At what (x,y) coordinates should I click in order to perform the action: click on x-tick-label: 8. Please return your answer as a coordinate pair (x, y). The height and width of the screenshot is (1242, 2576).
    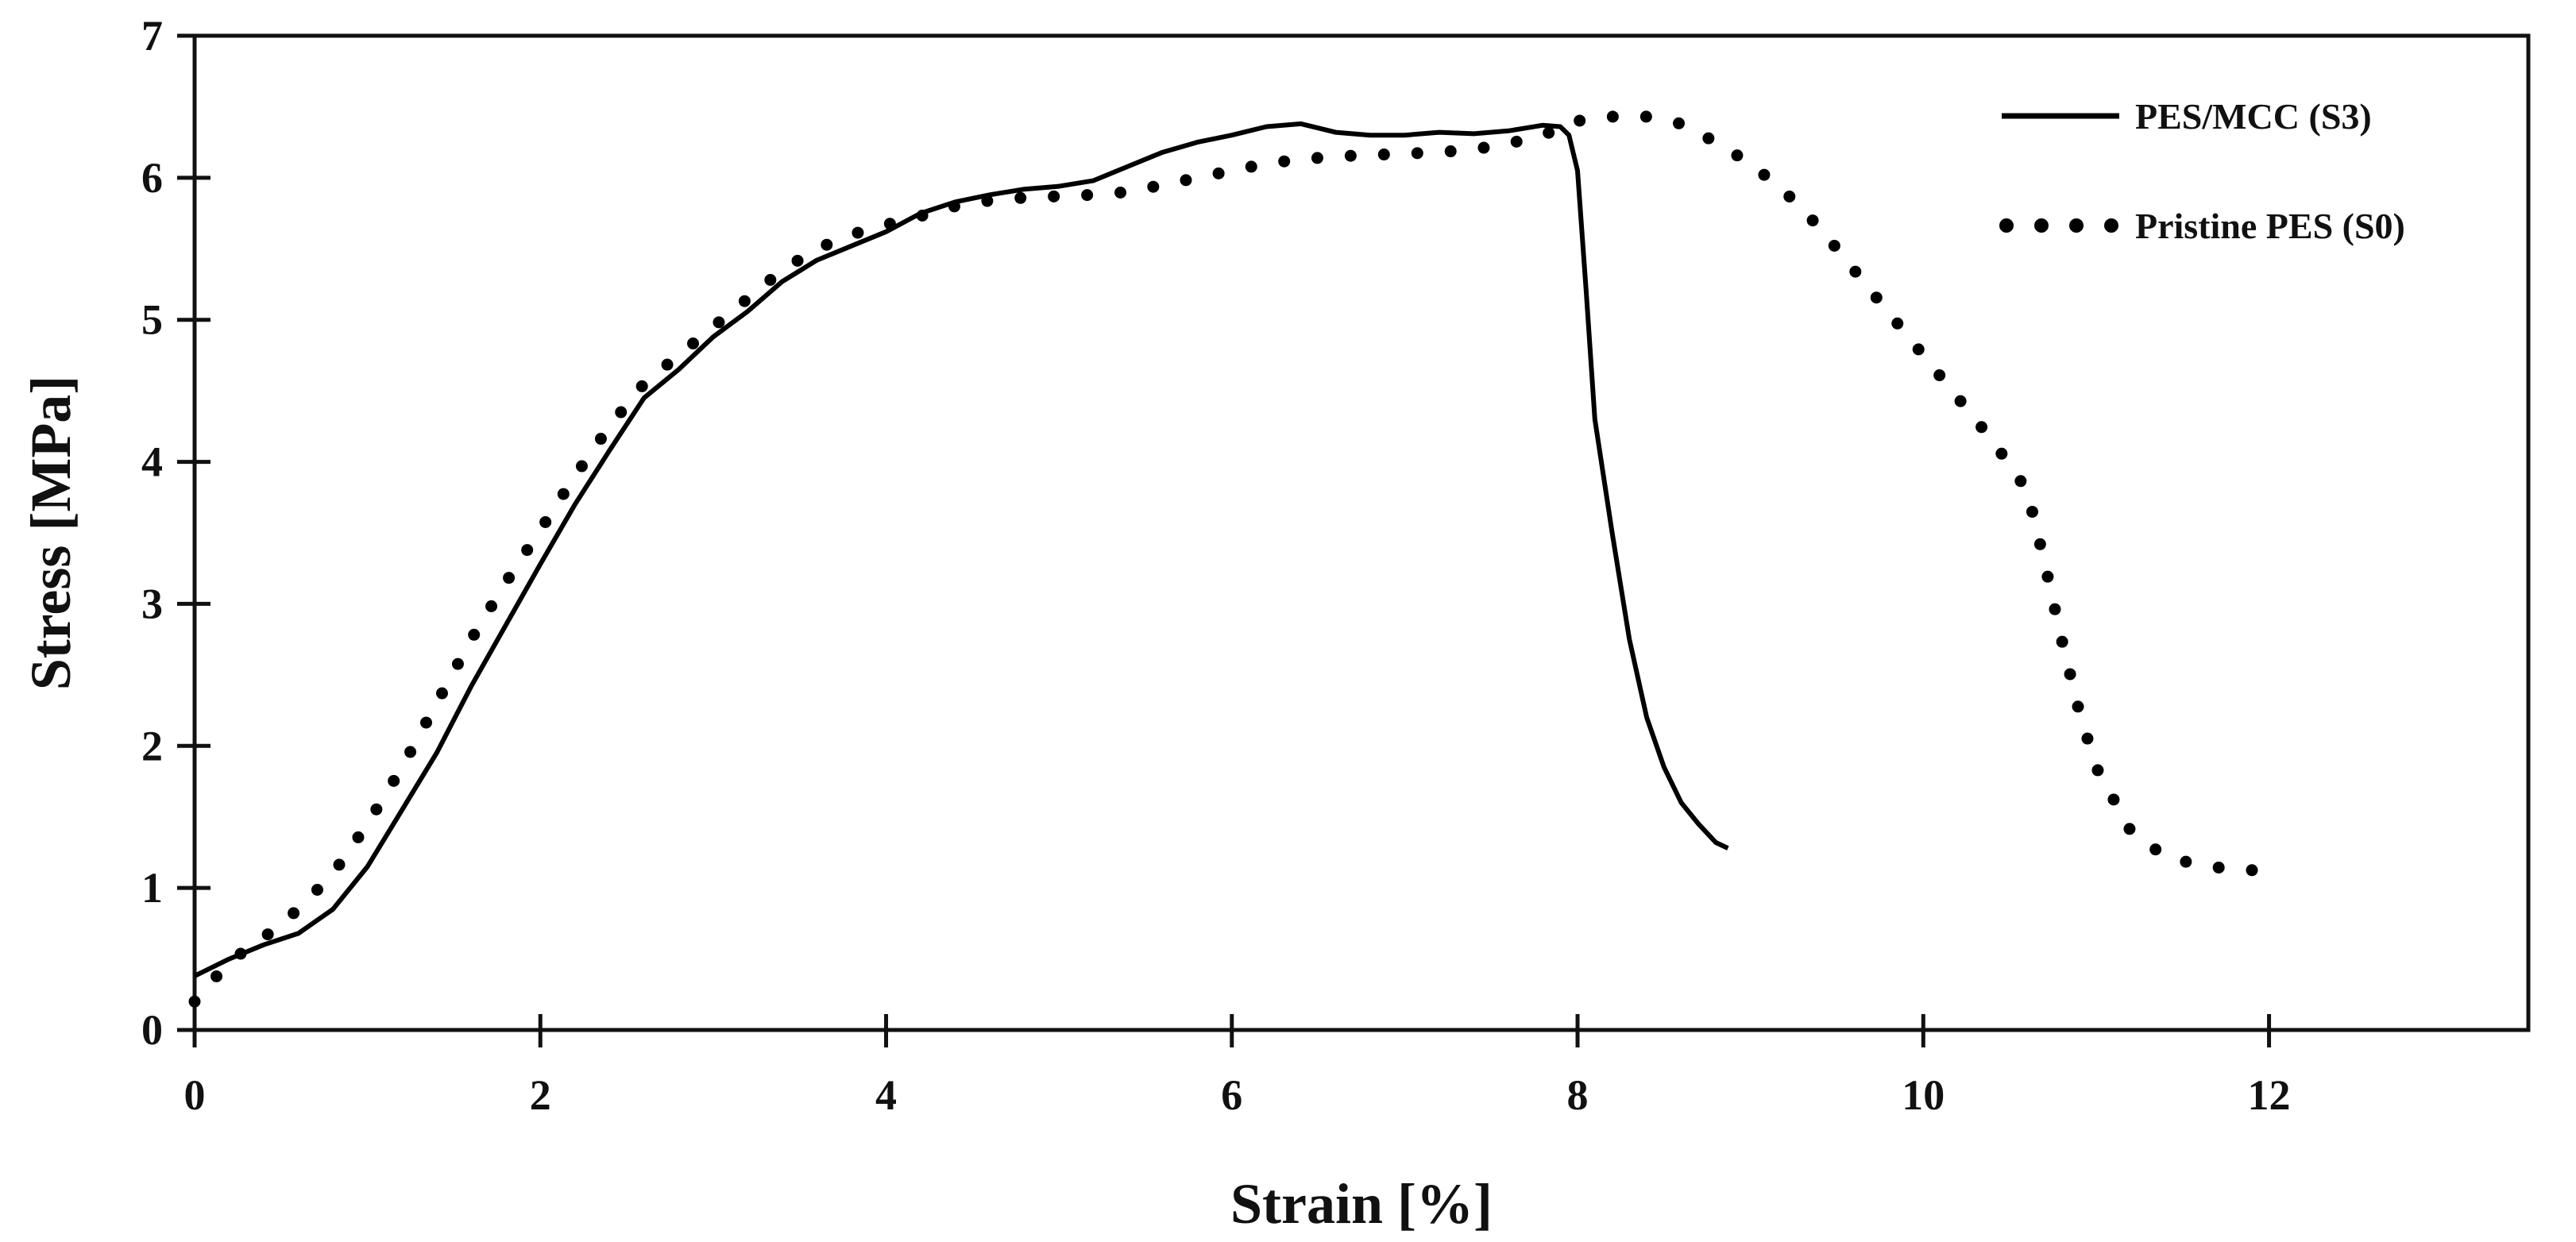
    Looking at the image, I should click on (1578, 1095).